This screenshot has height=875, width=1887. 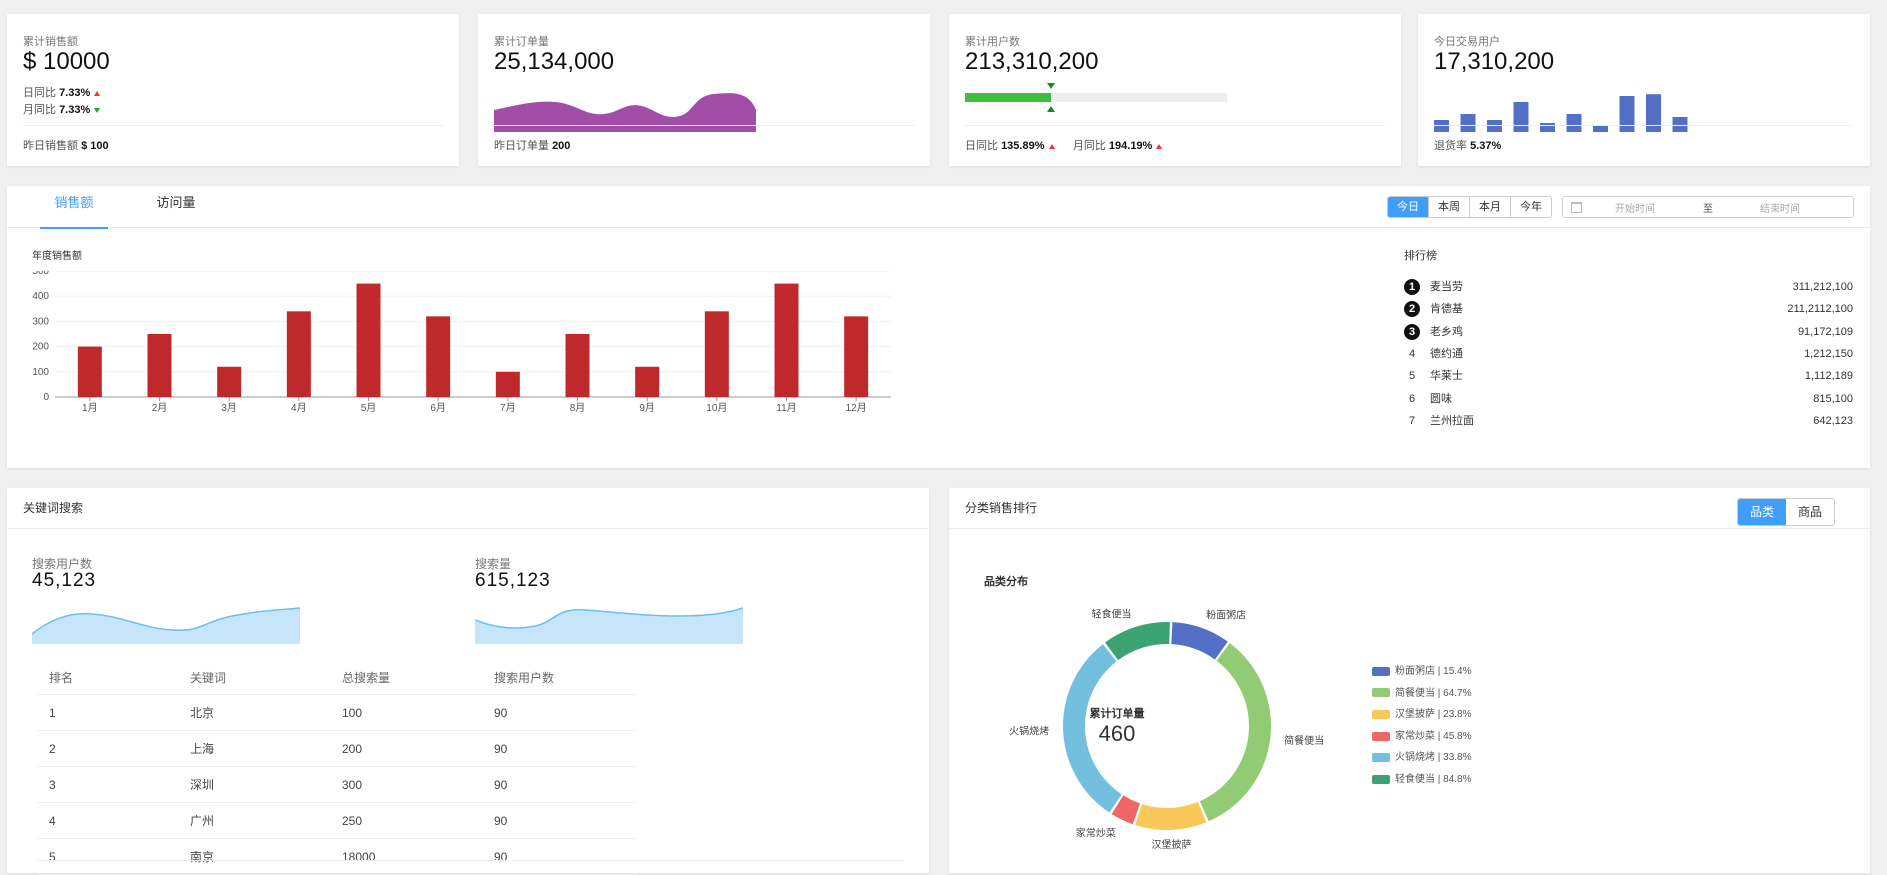 What do you see at coordinates (166, 621) in the screenshot?
I see `search-users-line` at bounding box center [166, 621].